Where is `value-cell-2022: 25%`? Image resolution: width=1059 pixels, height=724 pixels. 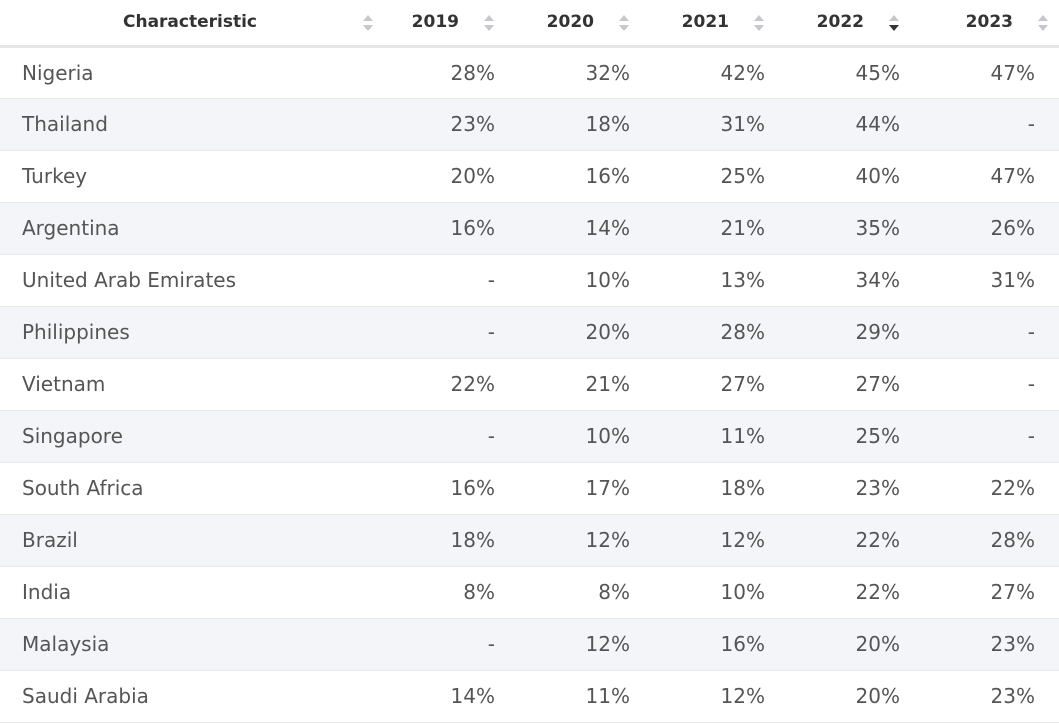 value-cell-2022: 25% is located at coordinates (857, 436).